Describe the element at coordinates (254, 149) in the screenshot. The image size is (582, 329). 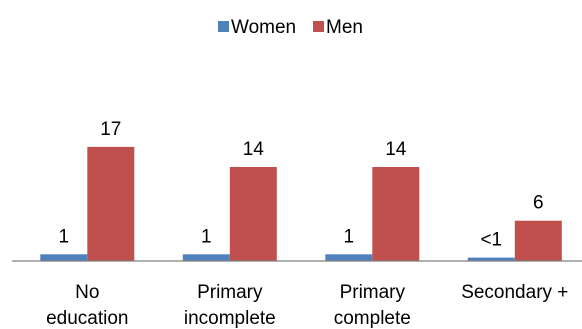
I see `data-label-men-1: 14` at that location.